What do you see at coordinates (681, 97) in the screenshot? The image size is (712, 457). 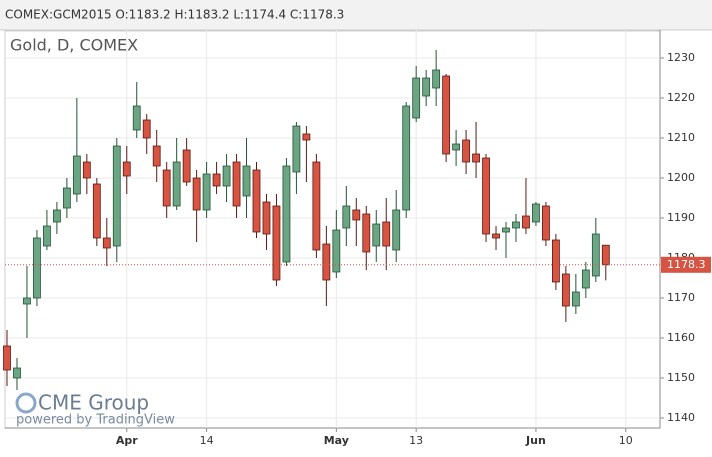 I see `y-tick-label: 1220` at bounding box center [681, 97].